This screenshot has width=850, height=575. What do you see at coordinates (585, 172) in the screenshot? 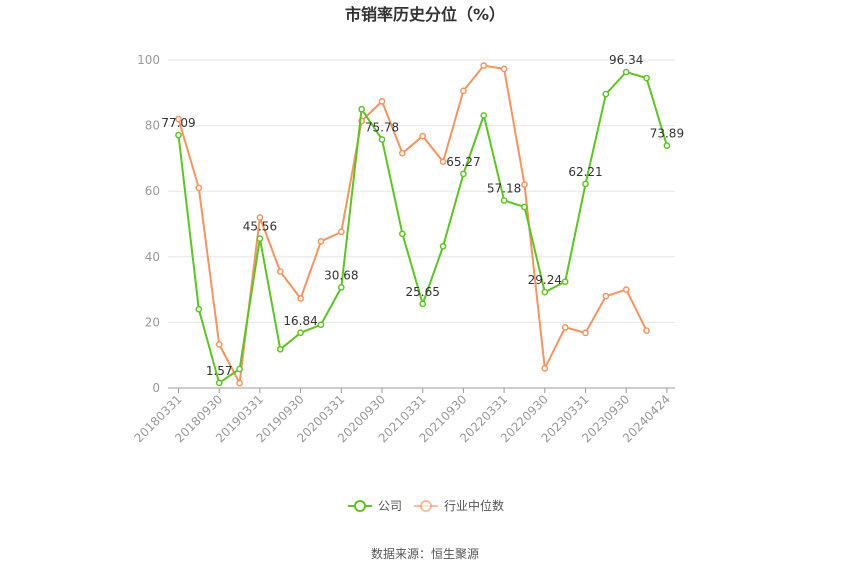
I see `data-label-company: 62.21` at bounding box center [585, 172].